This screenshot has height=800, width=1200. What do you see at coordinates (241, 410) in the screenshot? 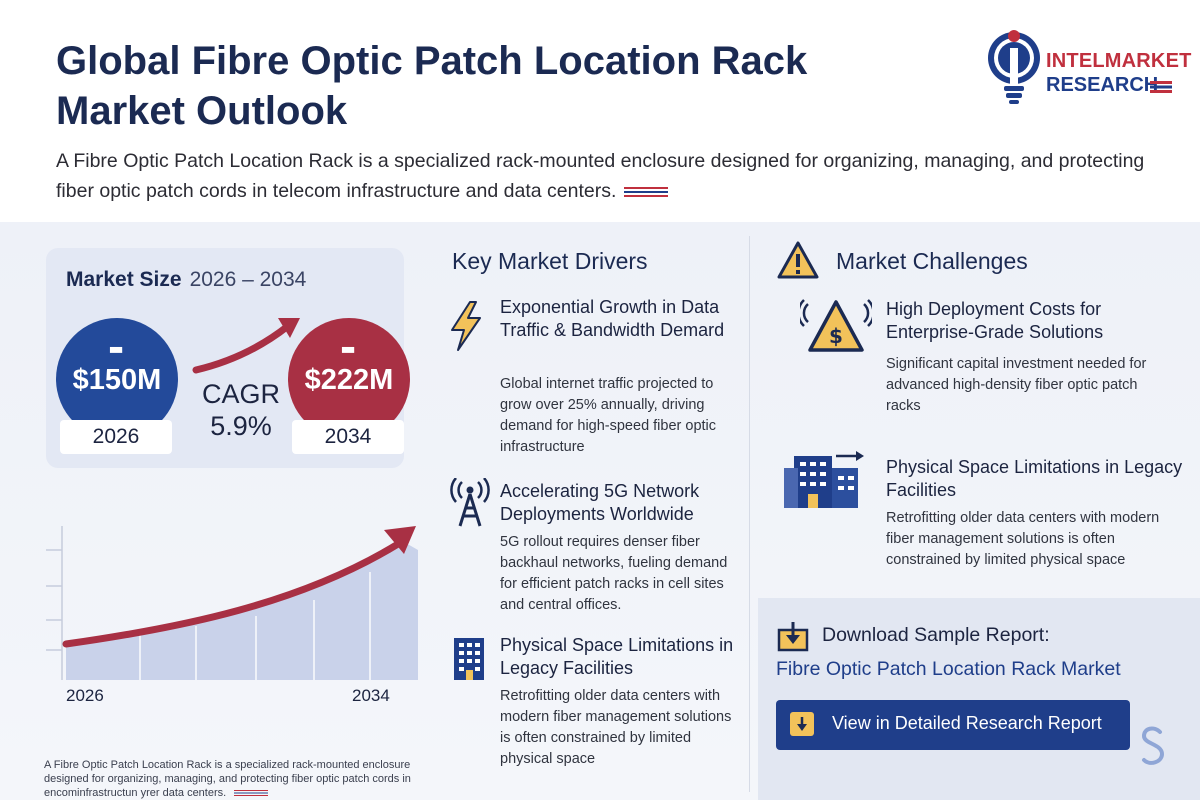
I see `cagr-block: CAGR 5.9%` at bounding box center [241, 410].